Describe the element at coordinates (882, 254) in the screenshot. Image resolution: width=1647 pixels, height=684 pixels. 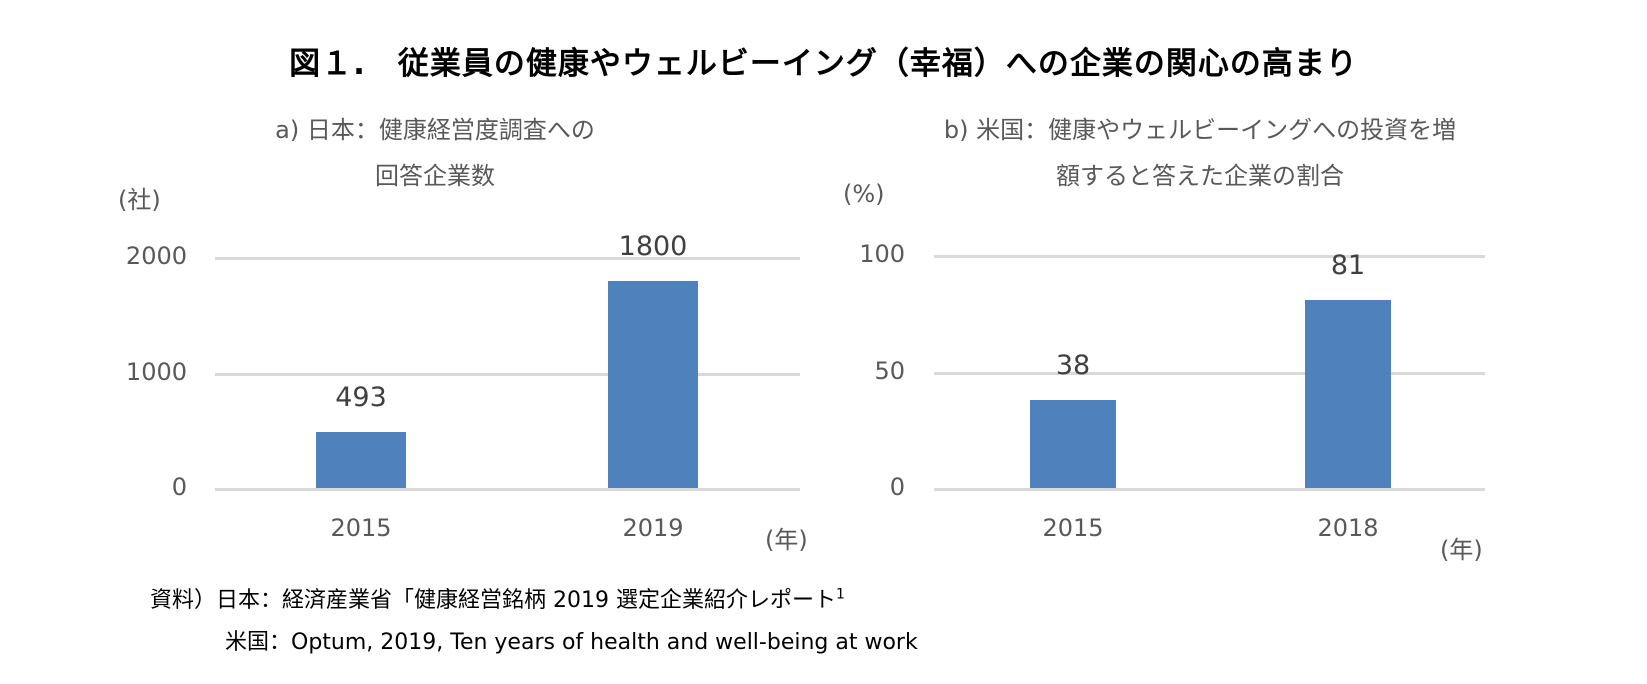
I see `chart-b-ytick-label-2: 100` at that location.